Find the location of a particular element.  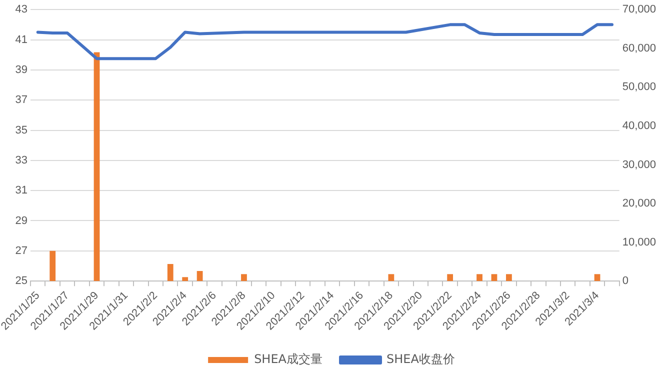

y2-tick-label: 60,000 is located at coordinates (639, 48).